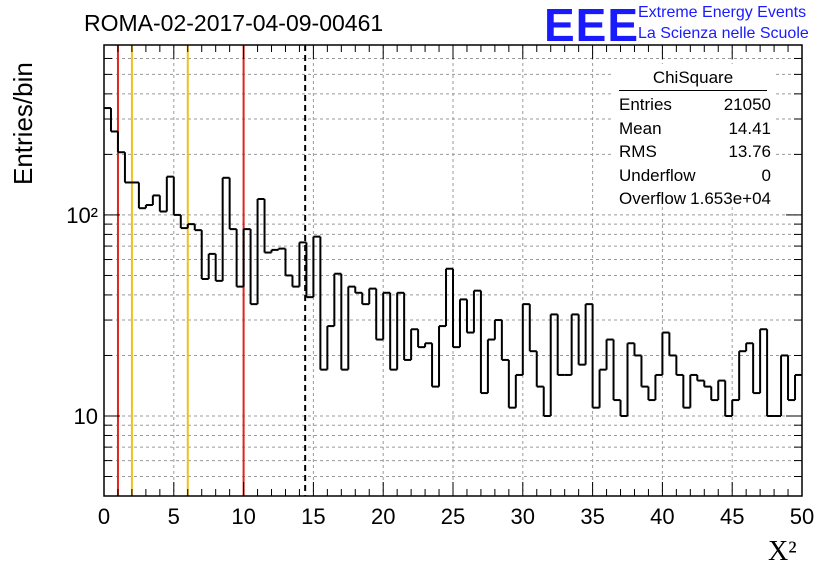  Describe the element at coordinates (802, 516) in the screenshot. I see `x-tick-label: 50` at that location.